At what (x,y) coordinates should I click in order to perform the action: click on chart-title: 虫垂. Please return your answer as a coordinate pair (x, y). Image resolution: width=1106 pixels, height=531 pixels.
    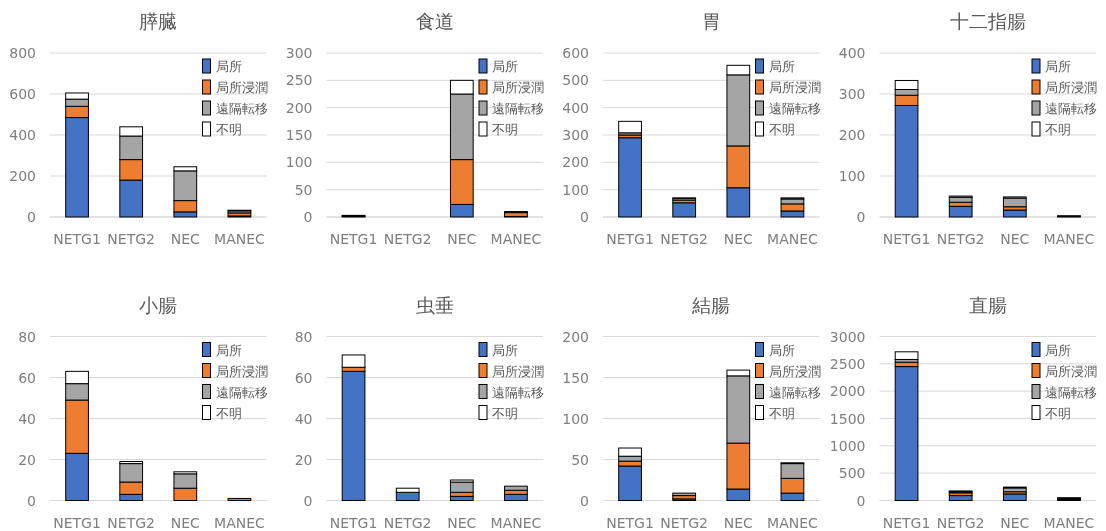
    Looking at the image, I should click on (434, 304).